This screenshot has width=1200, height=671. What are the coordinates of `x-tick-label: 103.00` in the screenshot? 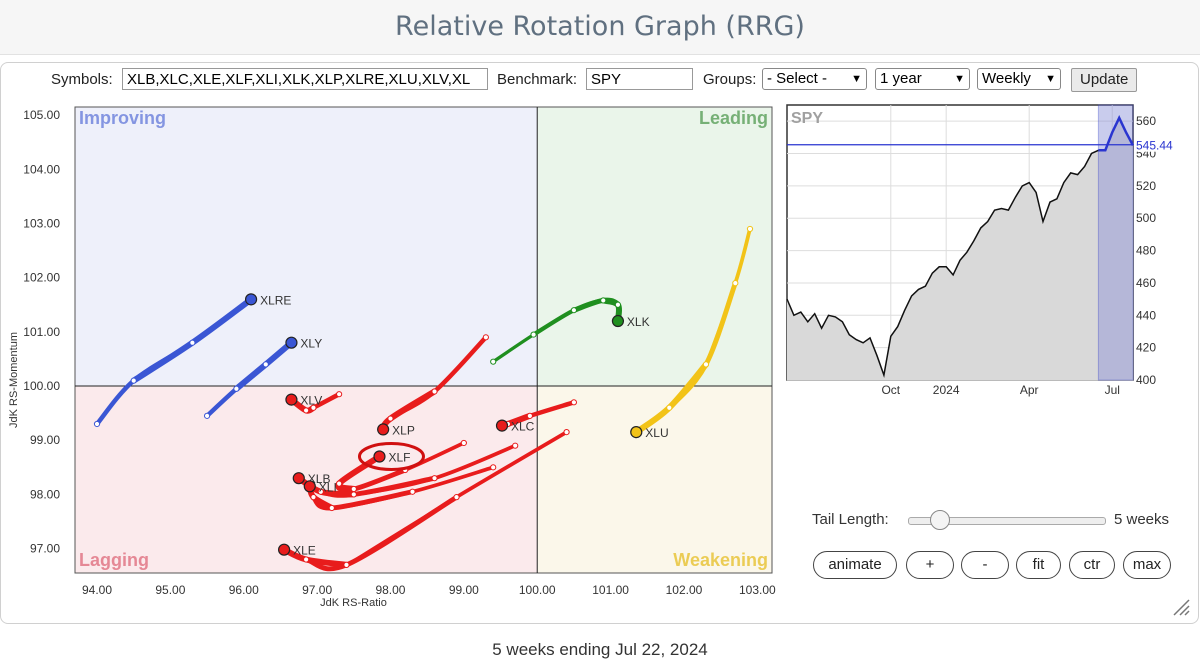 It's located at (757, 590).